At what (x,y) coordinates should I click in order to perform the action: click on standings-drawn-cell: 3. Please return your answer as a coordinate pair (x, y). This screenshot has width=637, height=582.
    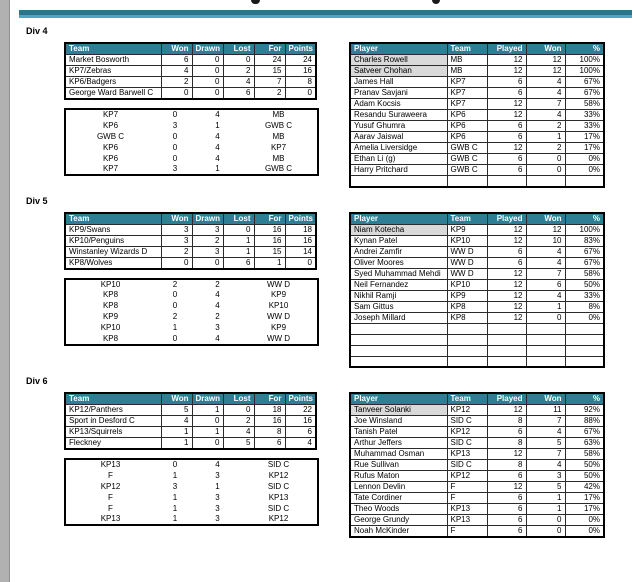
    Looking at the image, I should click on (207, 229).